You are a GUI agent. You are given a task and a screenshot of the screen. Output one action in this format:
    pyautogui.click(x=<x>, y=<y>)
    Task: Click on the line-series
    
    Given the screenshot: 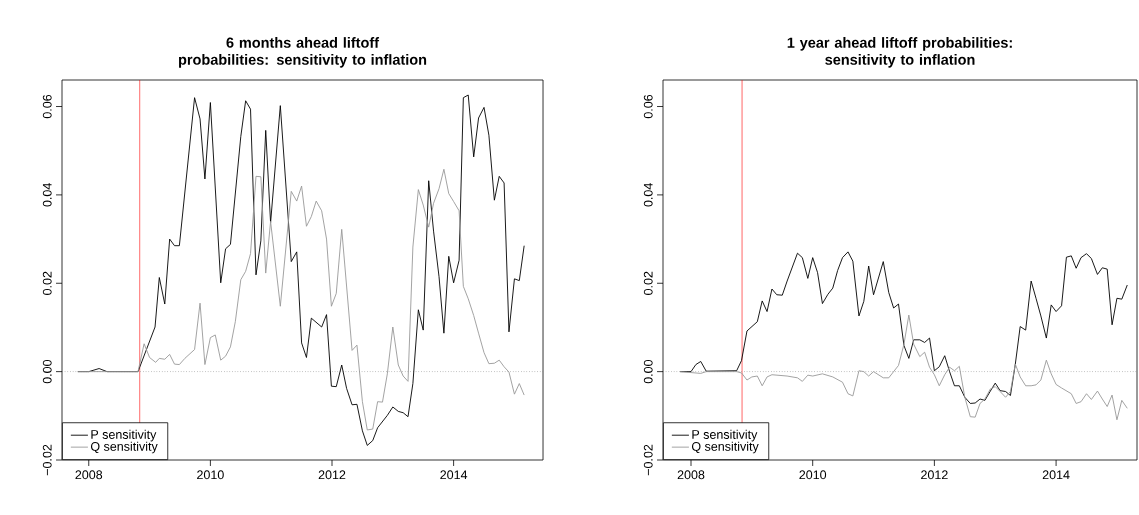 What is the action you would take?
    pyautogui.click(x=903, y=367)
    